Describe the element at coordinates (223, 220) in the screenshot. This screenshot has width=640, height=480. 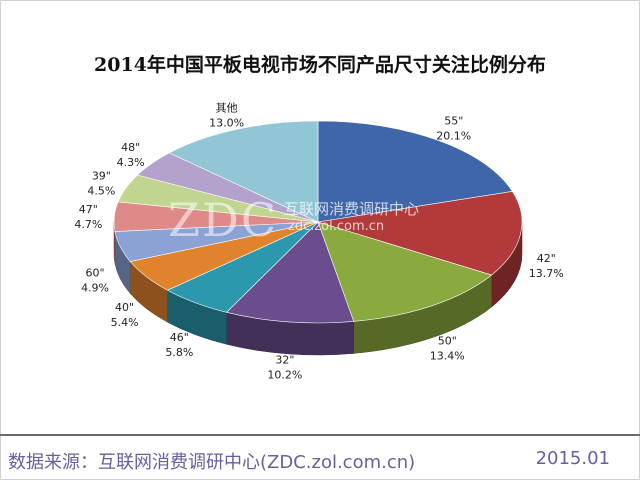
I see `watermark-logo: ZDC` at that location.